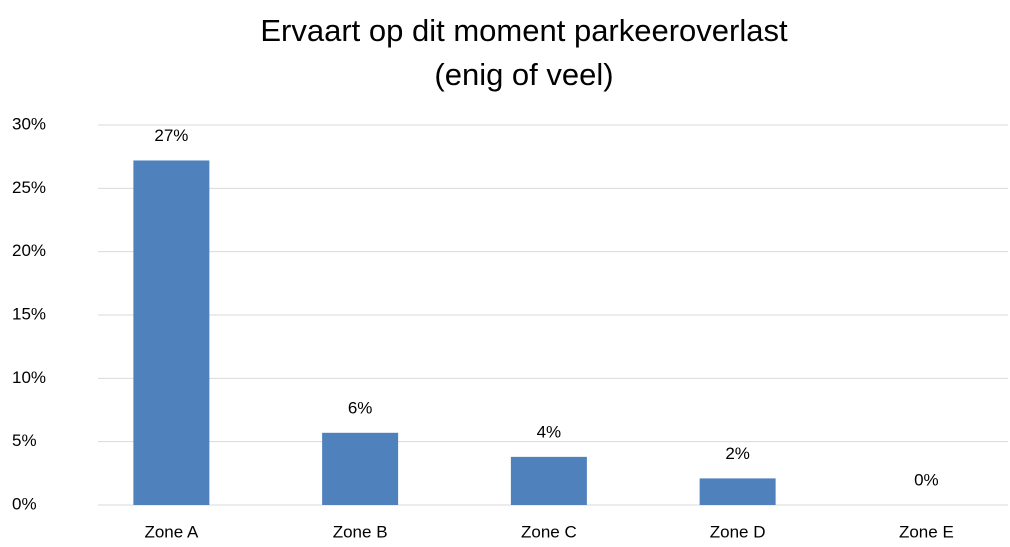 This screenshot has width=1010, height=547. Describe the element at coordinates (360, 531) in the screenshot. I see `x-tick-label: Zone B` at that location.